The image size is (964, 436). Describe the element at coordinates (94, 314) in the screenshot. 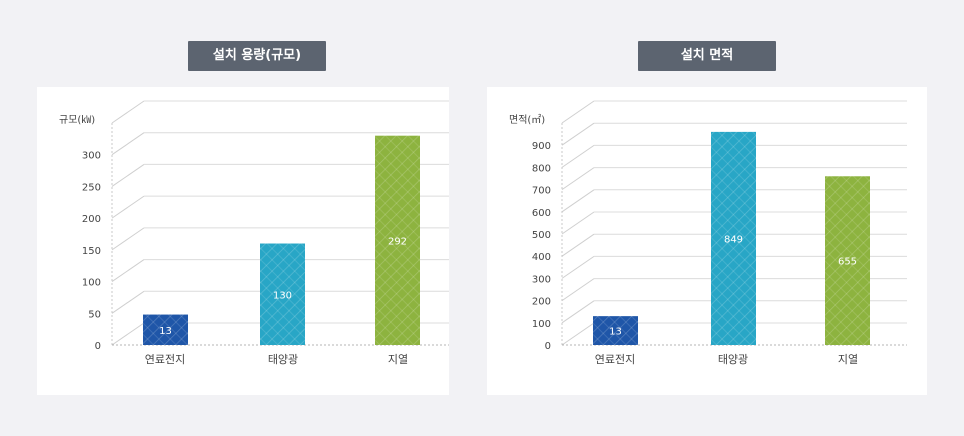

I see `chart1-tick-label: 50` at that location.